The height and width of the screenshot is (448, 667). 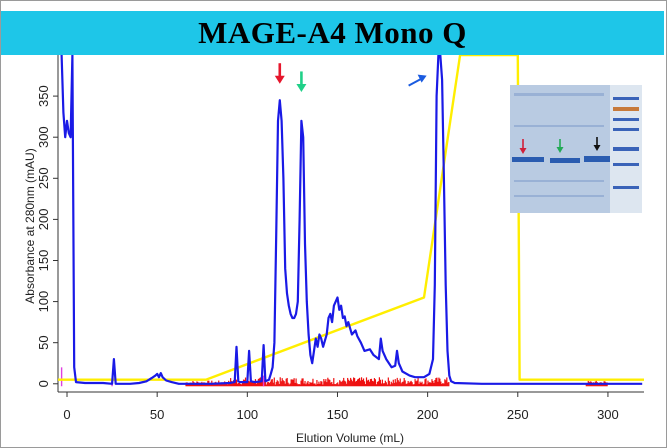 I want to click on y-axis: 0 50 100 150 200 250 300 350, so click(x=47, y=223).